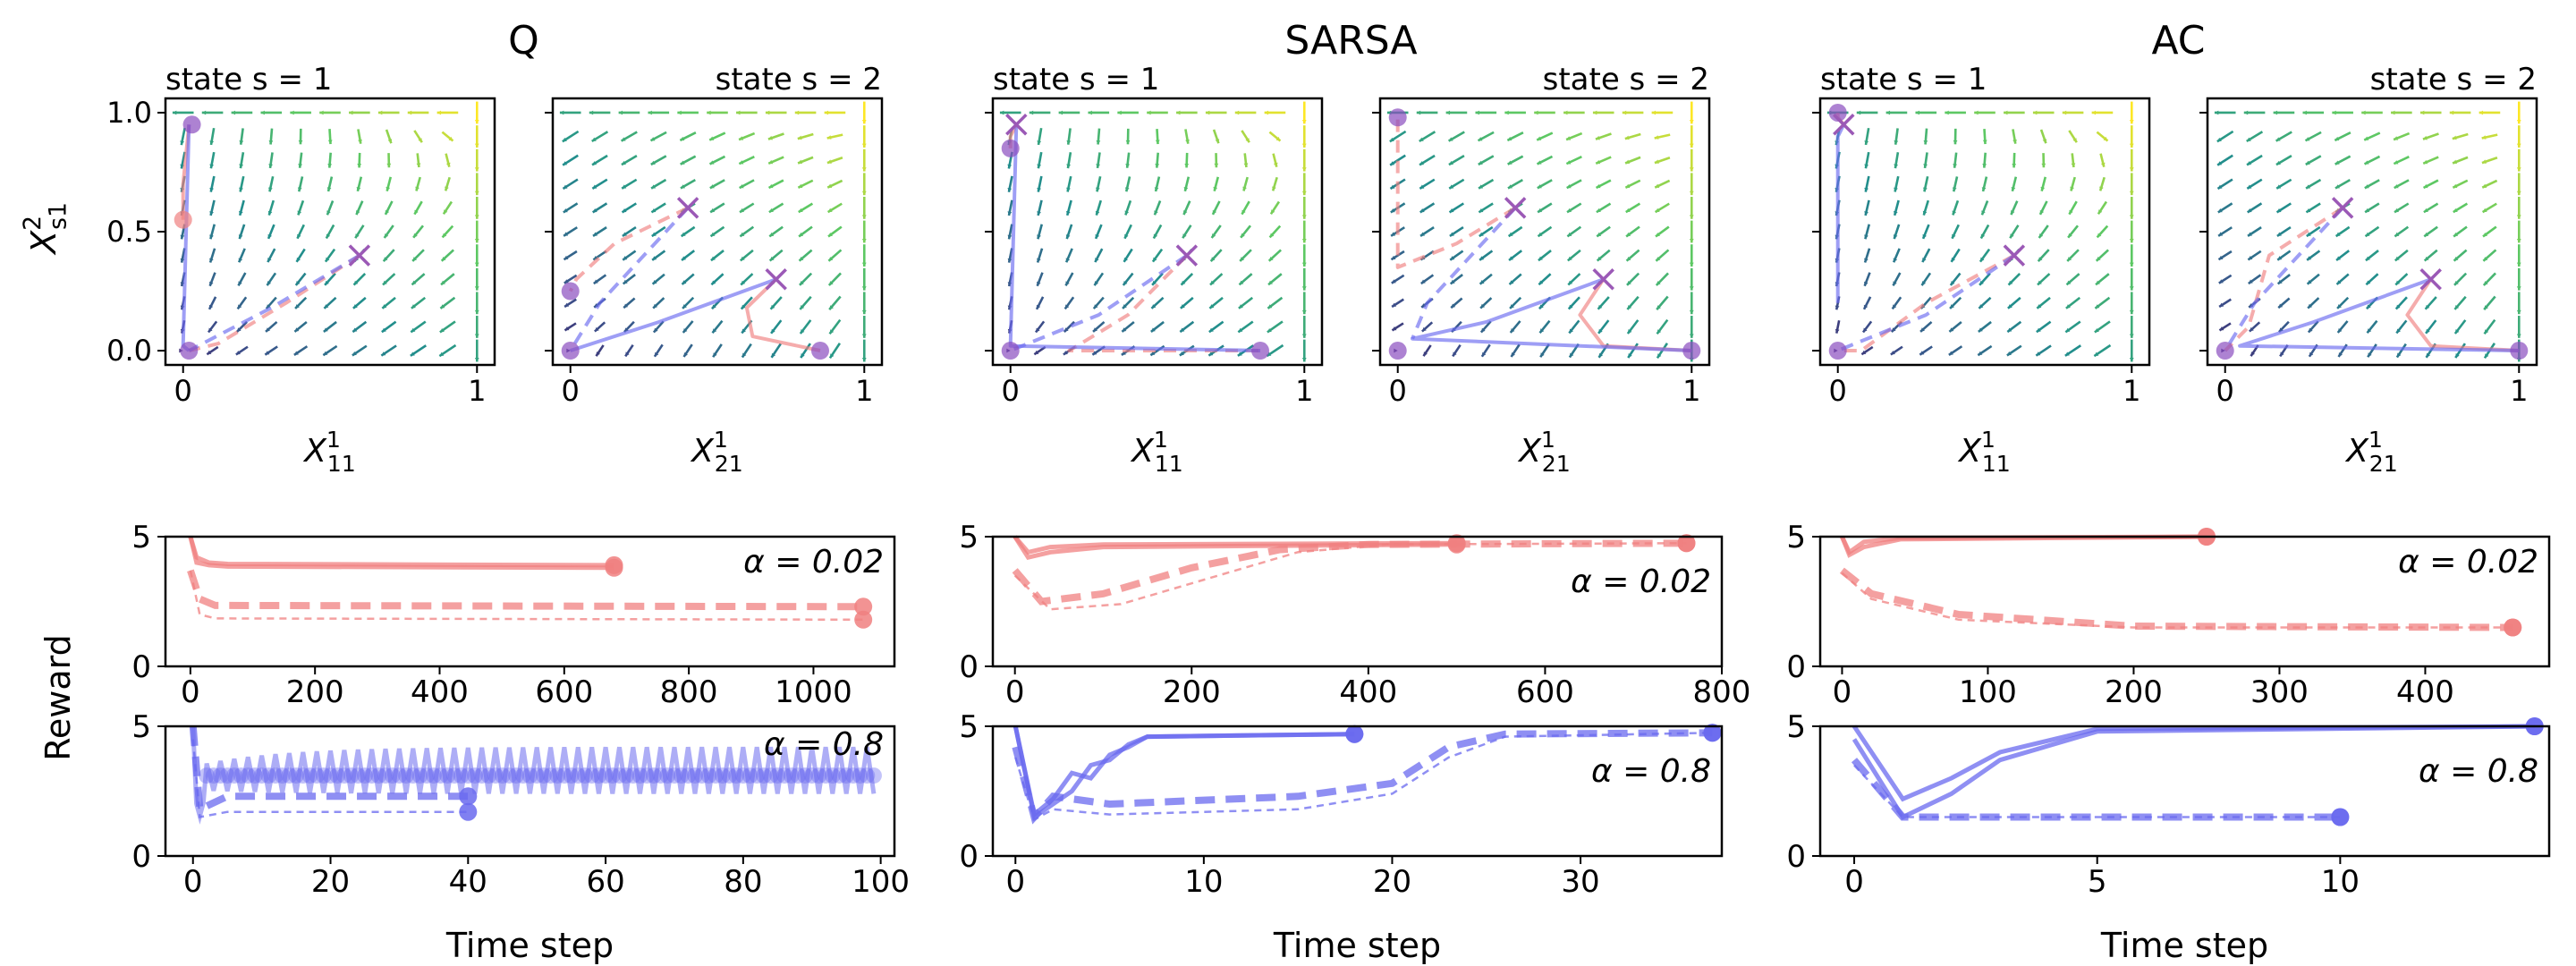 This screenshot has width=2576, height=966. I want to click on trajectory-blue-solid, so click(1551, 314).